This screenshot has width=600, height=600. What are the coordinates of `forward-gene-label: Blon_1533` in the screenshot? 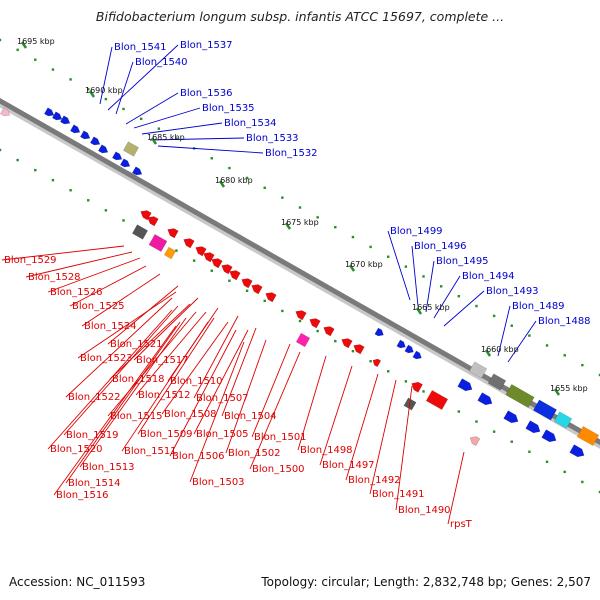 It's located at (272, 138).